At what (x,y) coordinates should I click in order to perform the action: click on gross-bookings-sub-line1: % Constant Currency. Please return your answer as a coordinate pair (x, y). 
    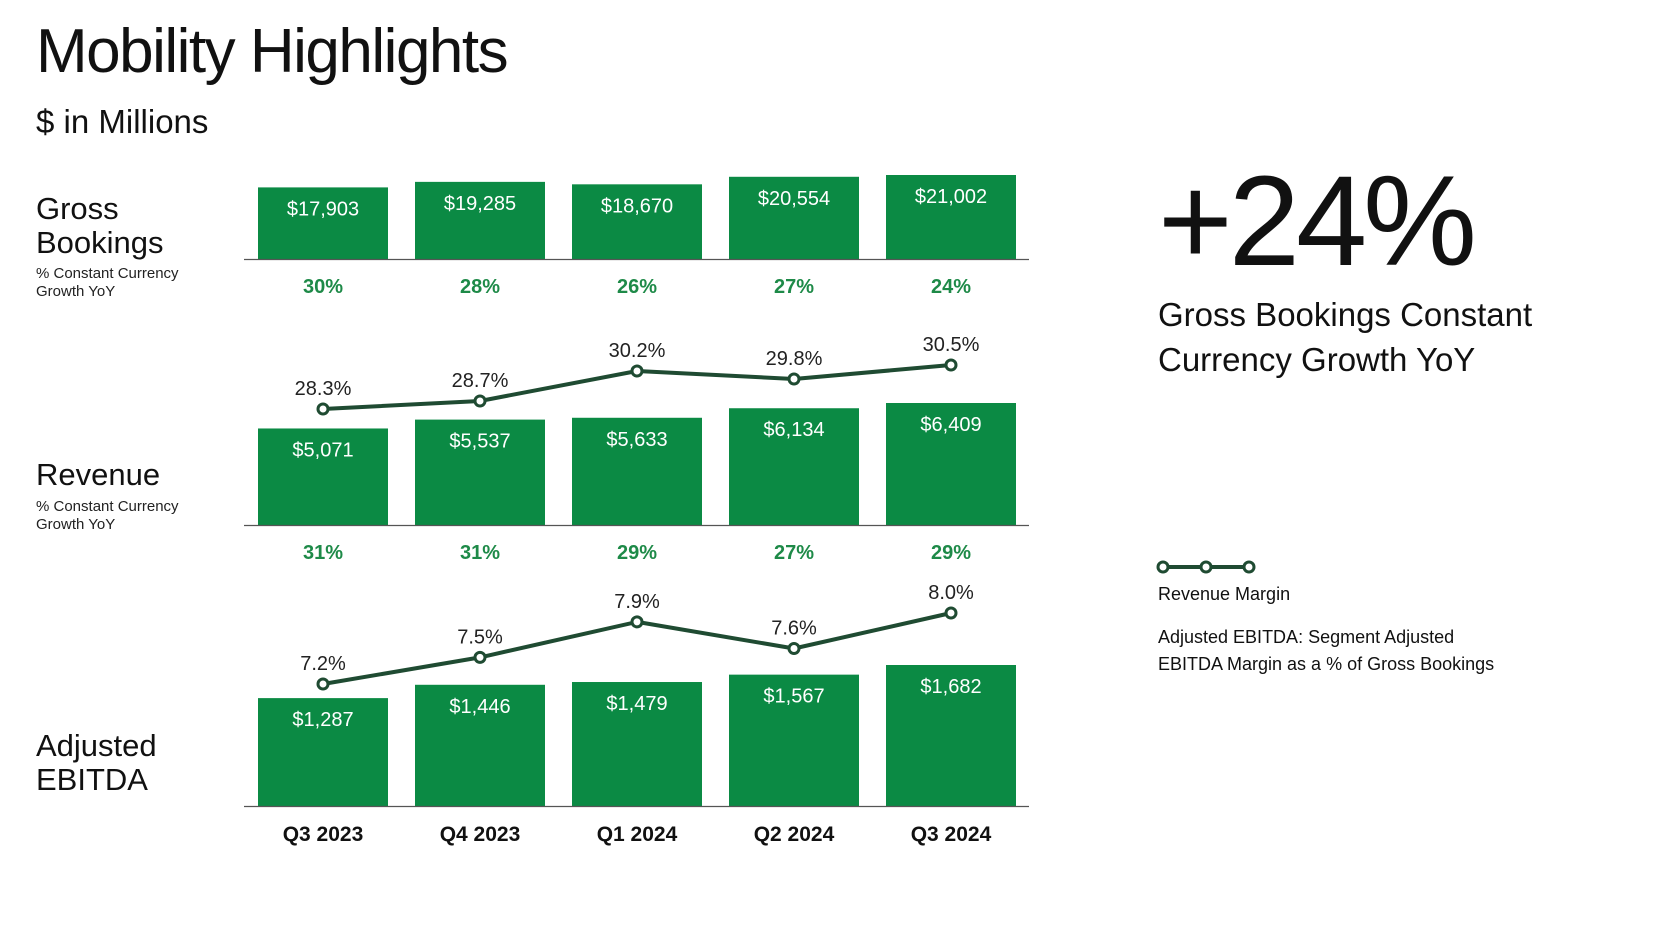
    Looking at the image, I should click on (107, 273).